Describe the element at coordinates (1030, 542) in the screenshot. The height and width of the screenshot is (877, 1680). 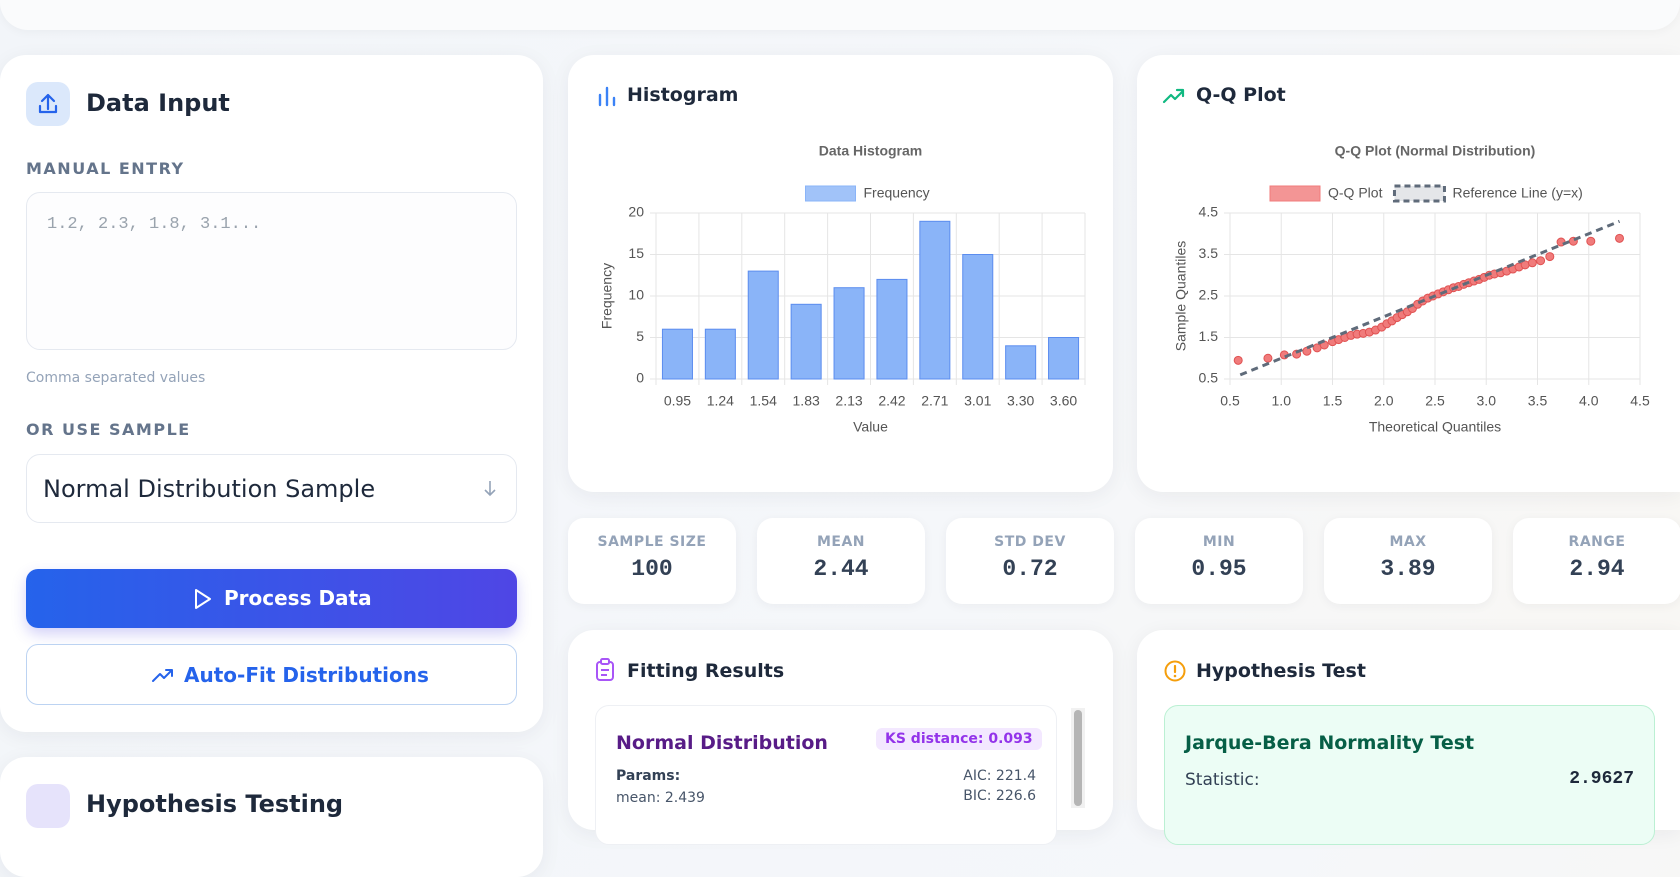
I see `stat-label: STD DEV` at that location.